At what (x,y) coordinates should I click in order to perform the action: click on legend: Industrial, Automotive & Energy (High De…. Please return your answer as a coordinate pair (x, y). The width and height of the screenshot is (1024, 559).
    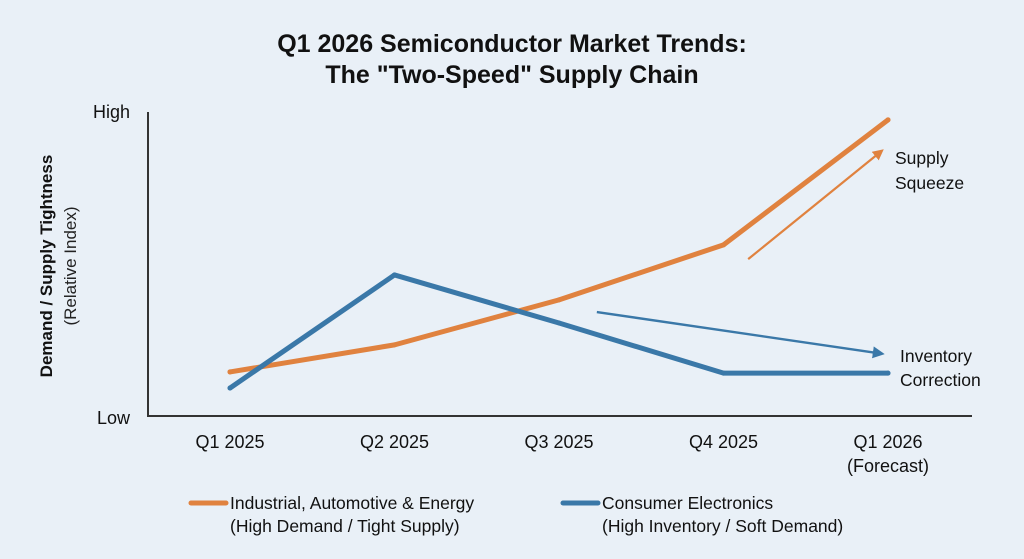
    Looking at the image, I should click on (515, 514).